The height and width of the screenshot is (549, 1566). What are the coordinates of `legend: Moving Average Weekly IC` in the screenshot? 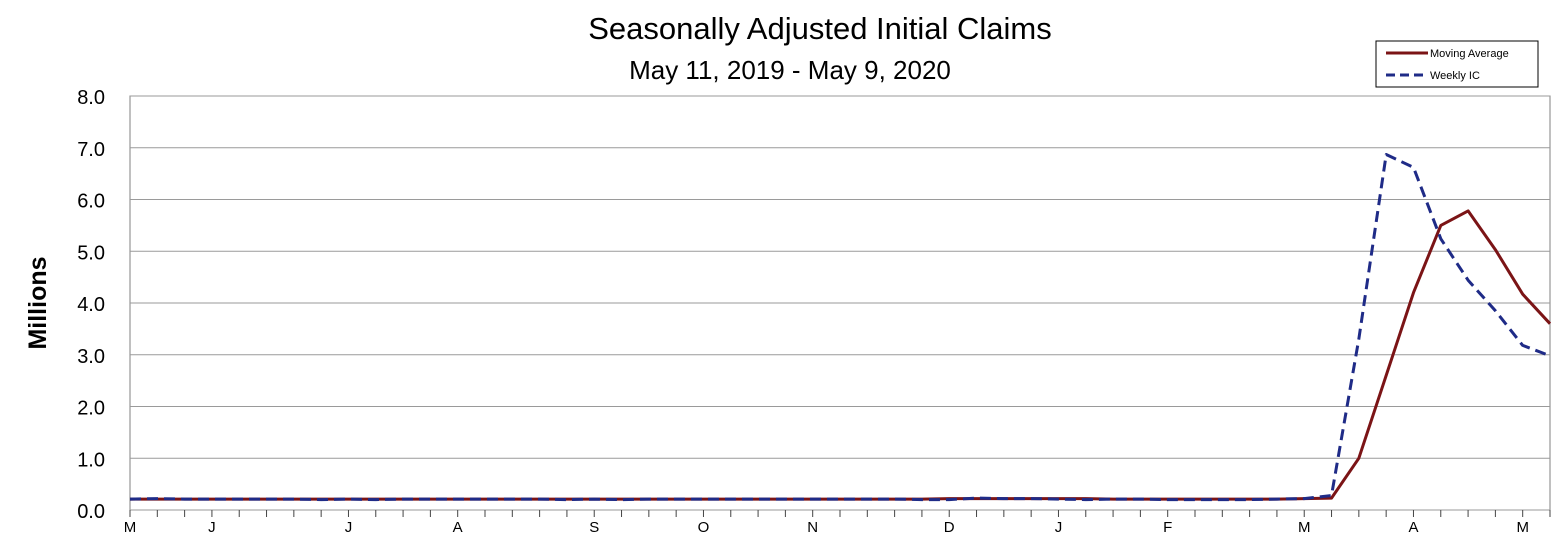 It's located at (1457, 64).